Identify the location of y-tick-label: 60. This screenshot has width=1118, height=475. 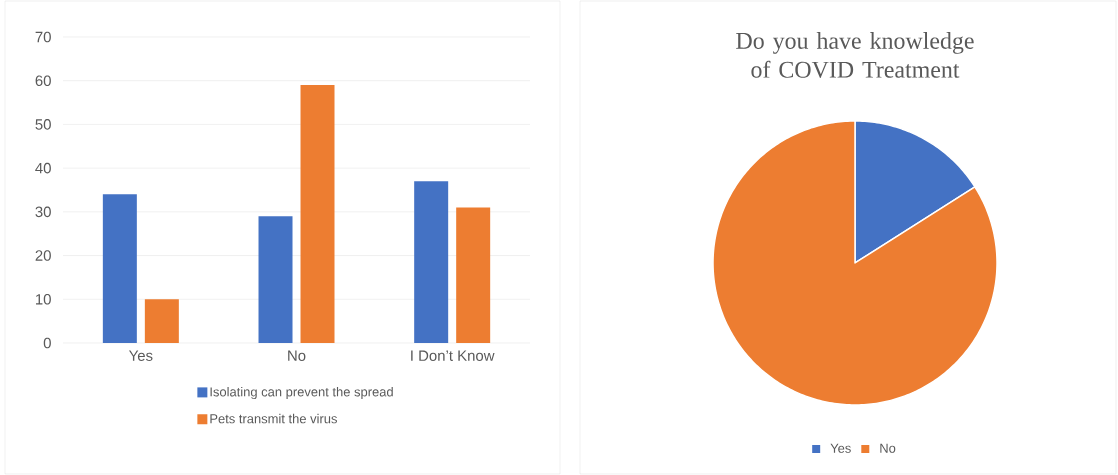
(43, 80).